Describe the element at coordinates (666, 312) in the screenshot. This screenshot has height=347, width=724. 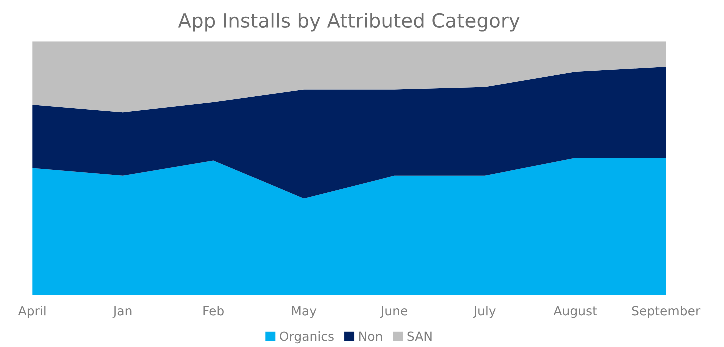
I see `x-tick-label: September` at that location.